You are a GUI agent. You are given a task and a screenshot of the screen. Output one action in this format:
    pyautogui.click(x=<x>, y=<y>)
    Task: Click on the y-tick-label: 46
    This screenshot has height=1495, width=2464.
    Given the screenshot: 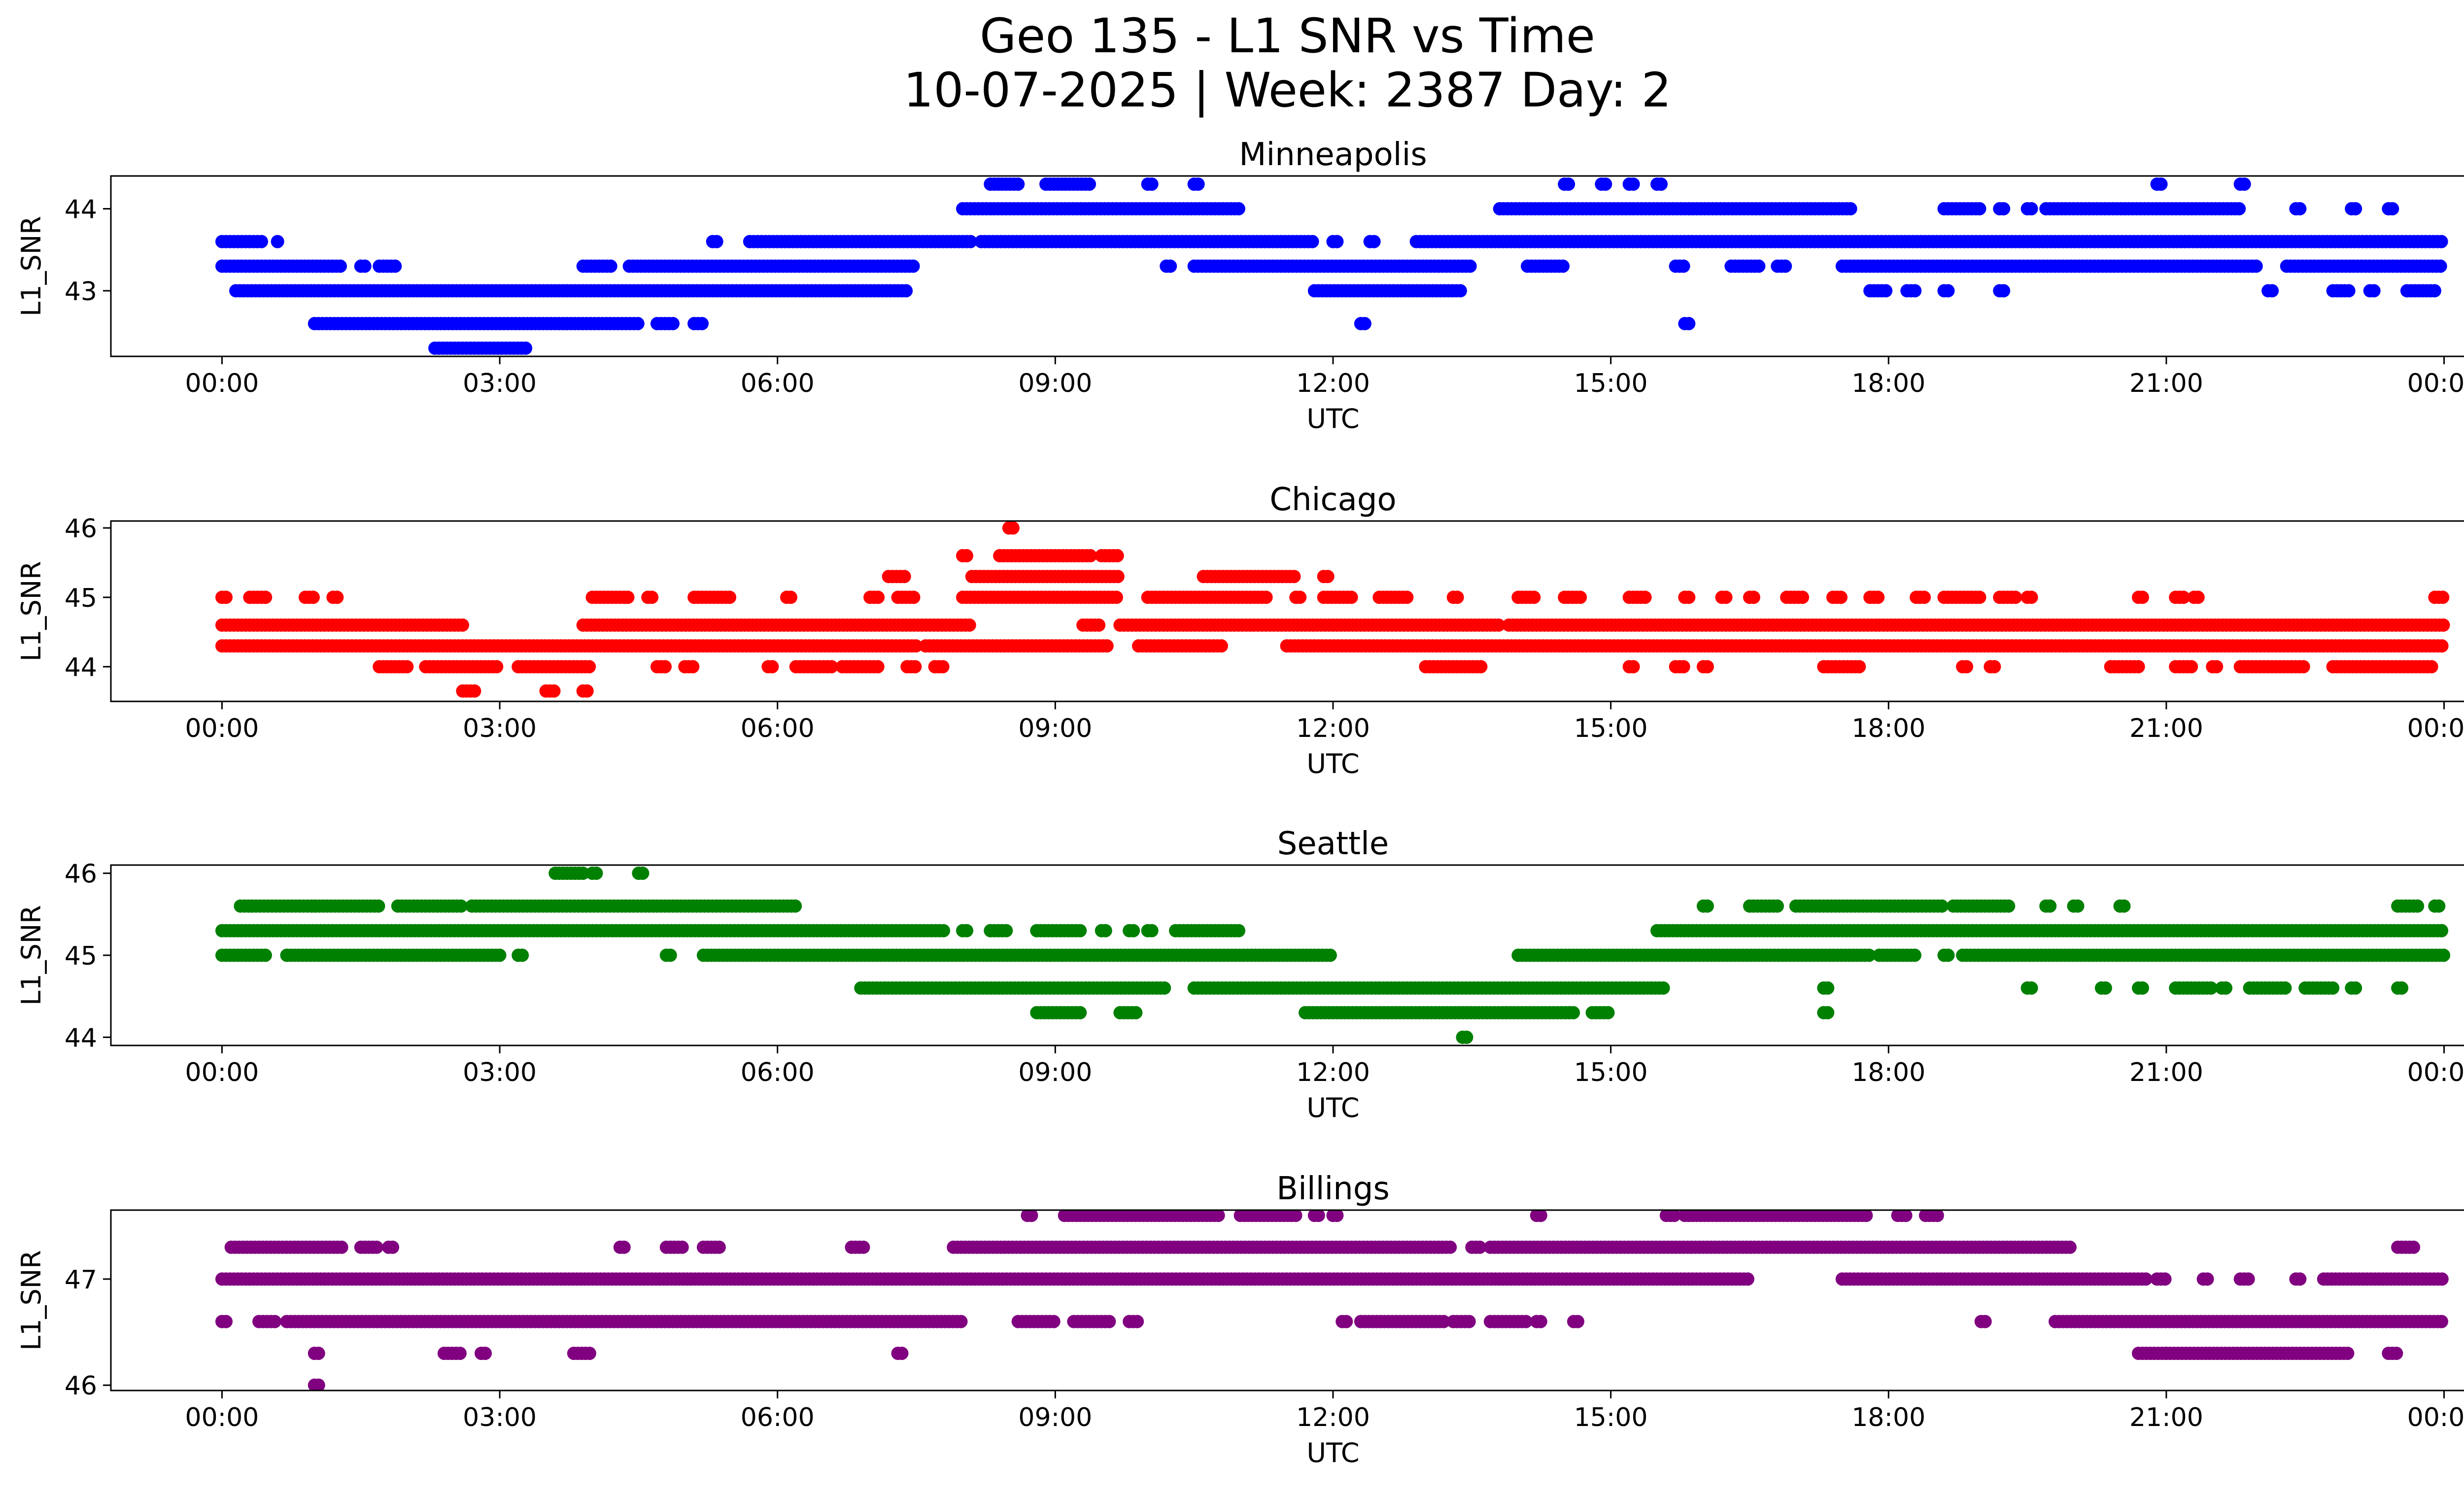 What is the action you would take?
    pyautogui.click(x=81, y=874)
    